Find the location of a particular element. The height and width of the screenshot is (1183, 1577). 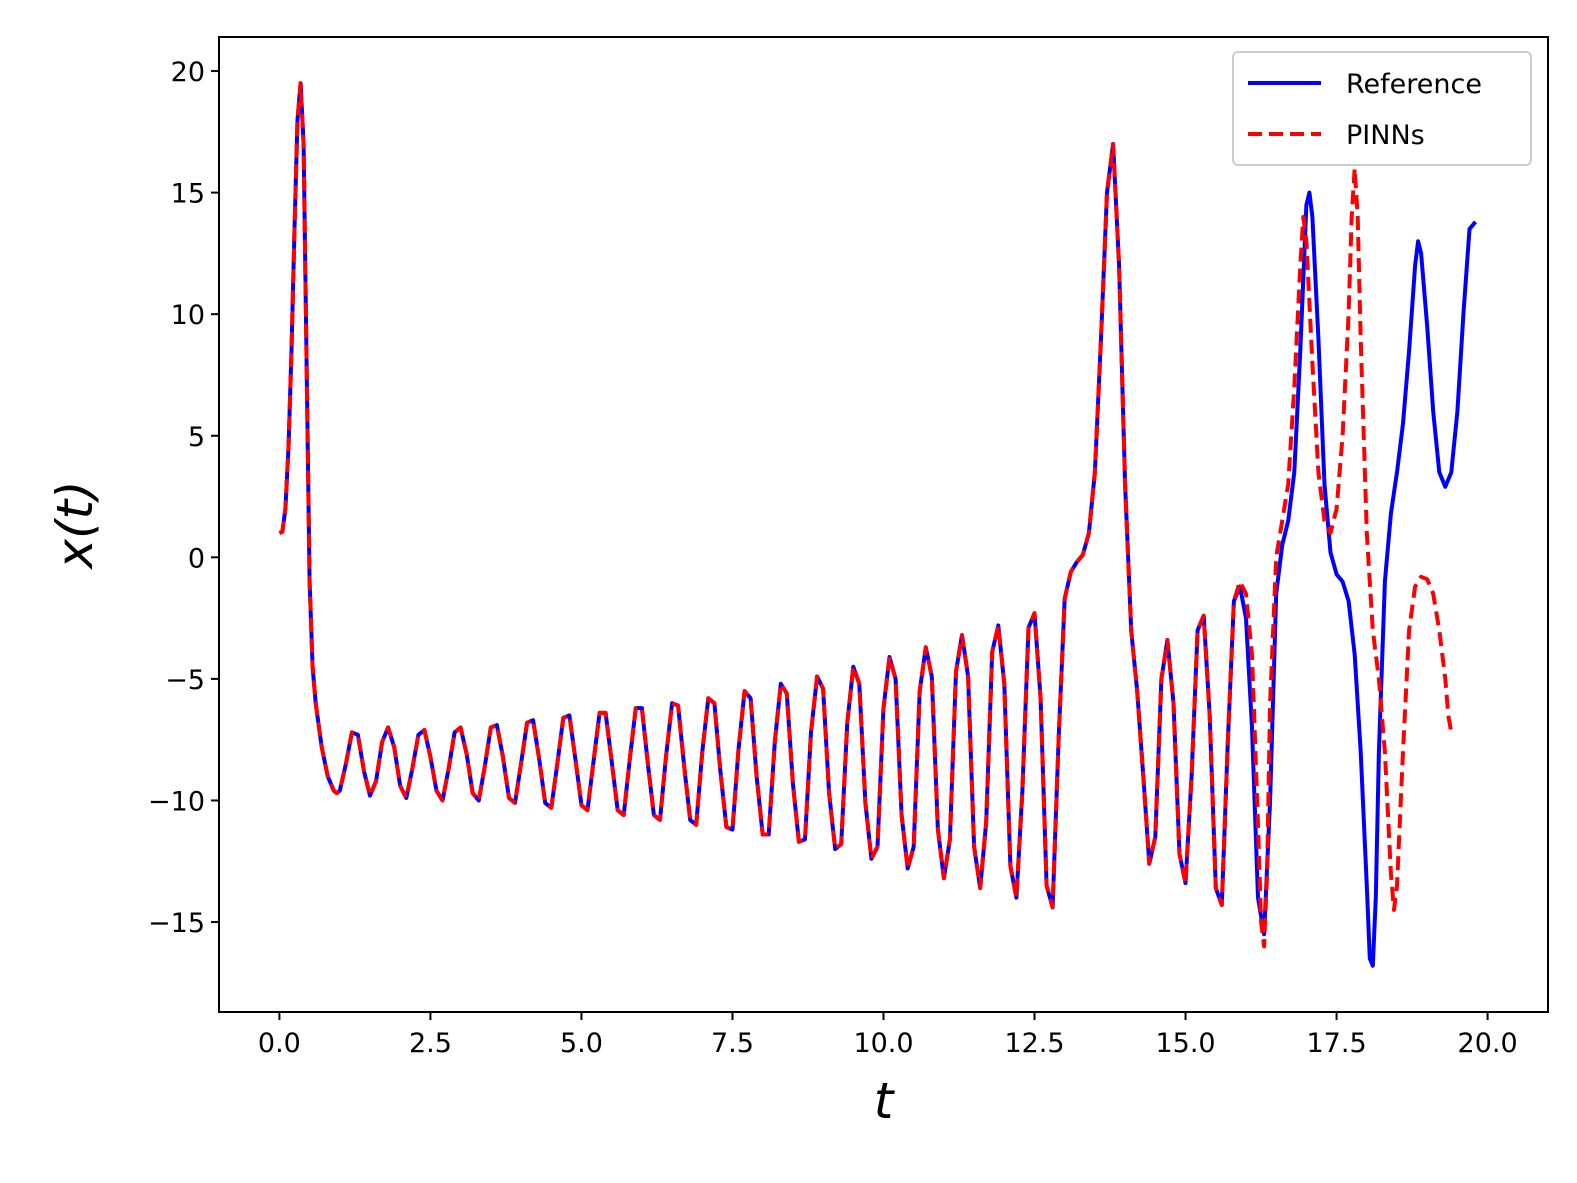

x-axis-label: t is located at coordinates (885, 1101).